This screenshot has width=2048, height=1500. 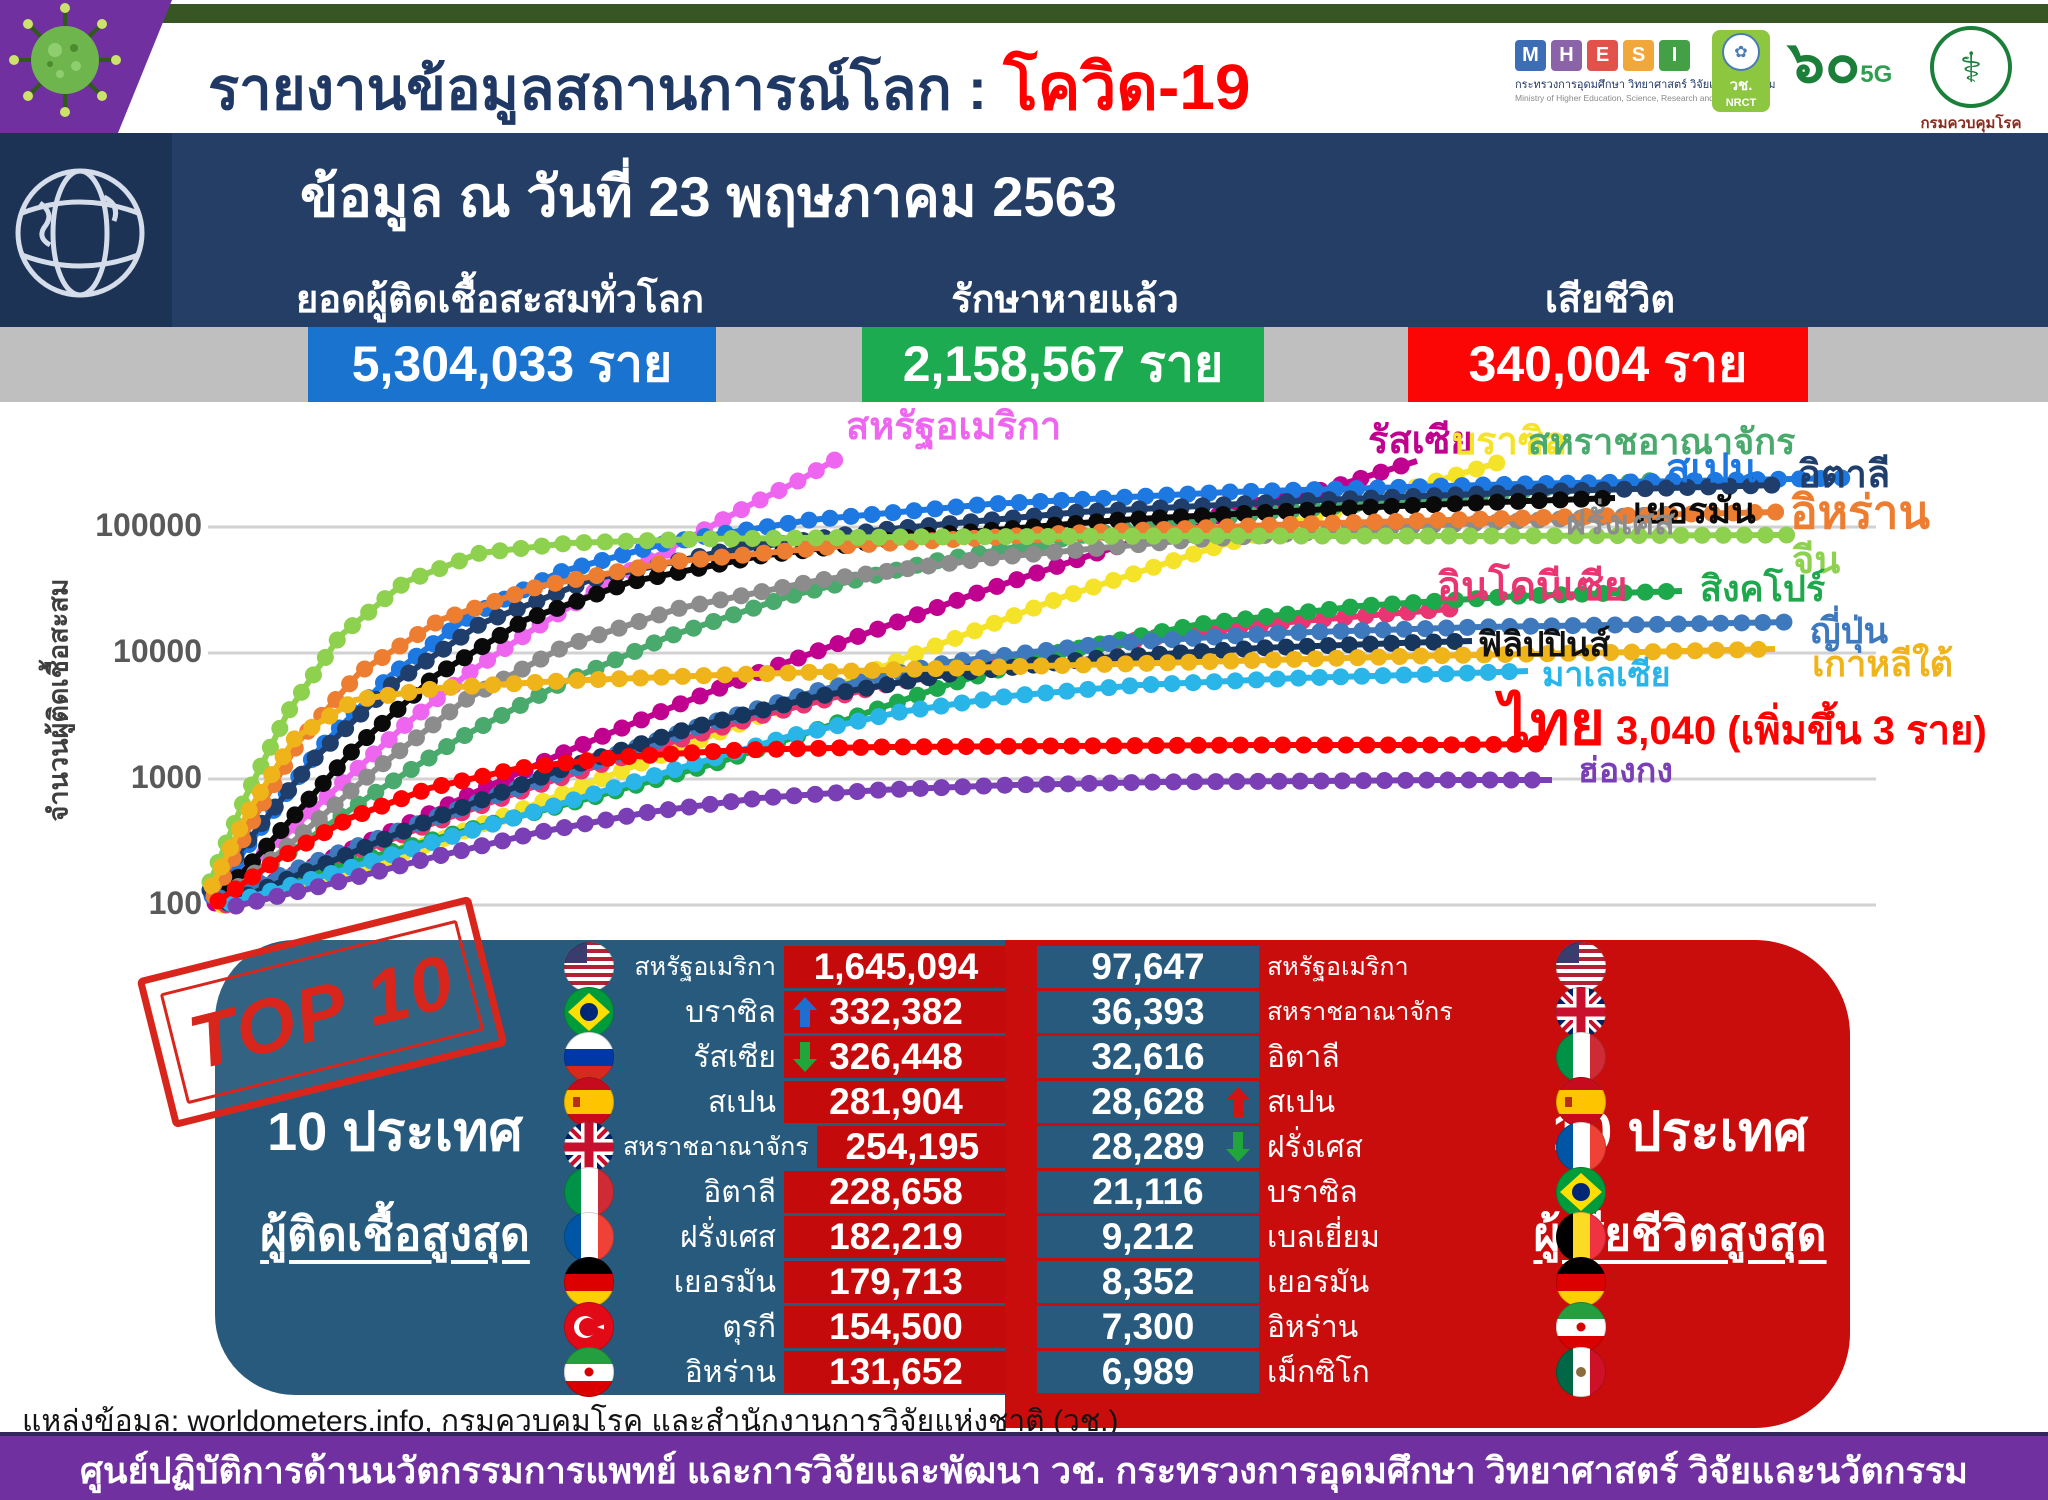 What do you see at coordinates (1322, 1102) in the screenshot?
I see `table-row-es: 28,628 สเปน` at bounding box center [1322, 1102].